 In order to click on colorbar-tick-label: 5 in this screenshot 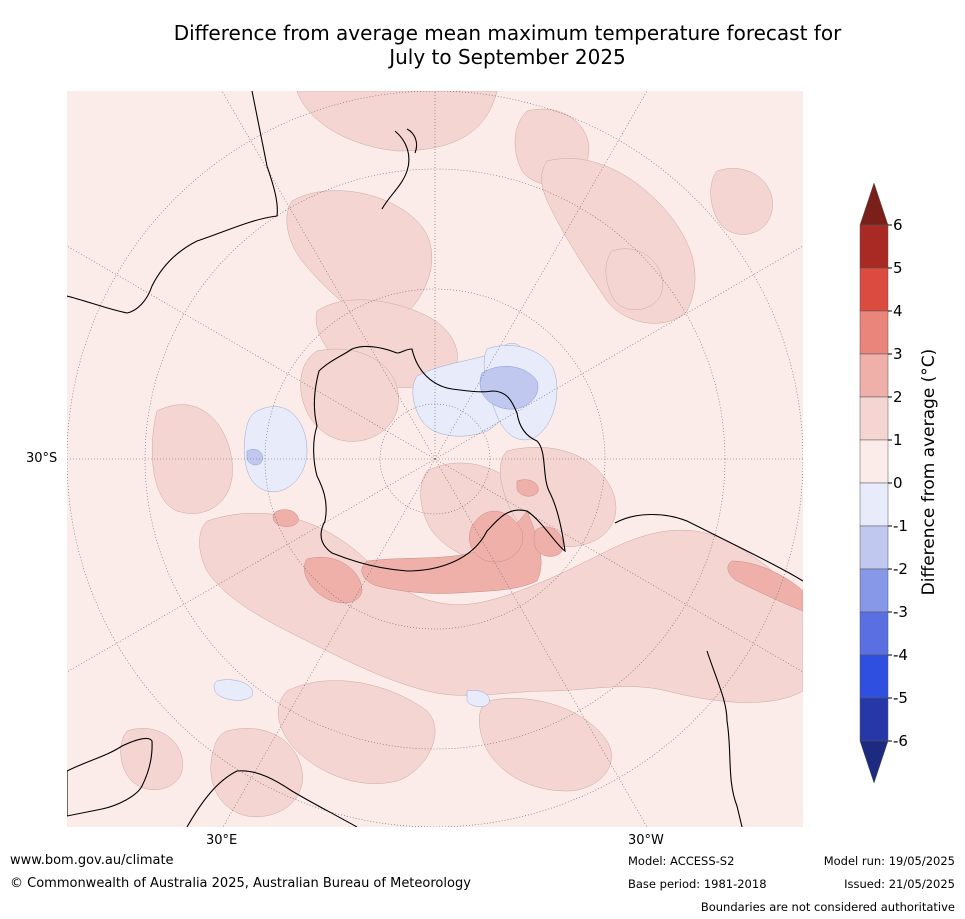, I will do `click(898, 268)`.